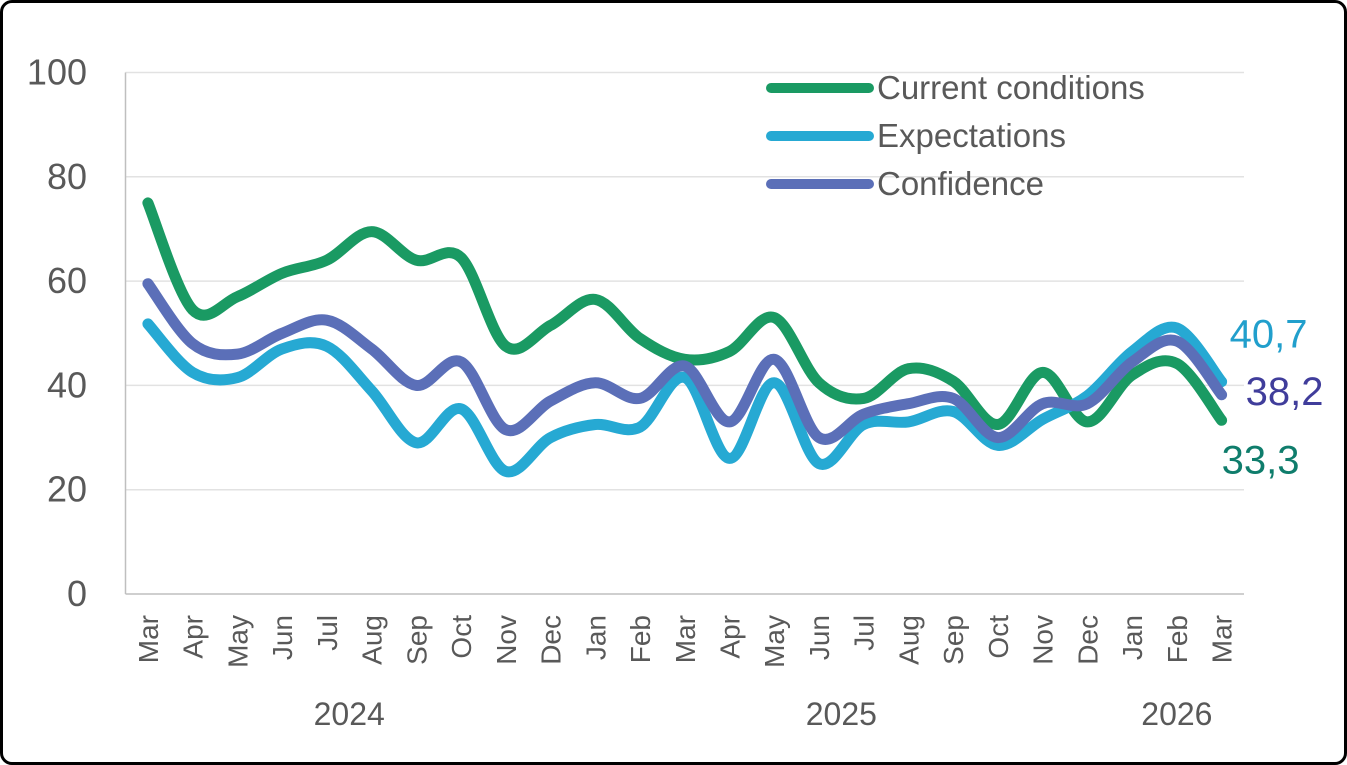 This screenshot has height=765, width=1347. Describe the element at coordinates (960, 183) in the screenshot. I see `legend-label-confidence: Confidence` at that location.